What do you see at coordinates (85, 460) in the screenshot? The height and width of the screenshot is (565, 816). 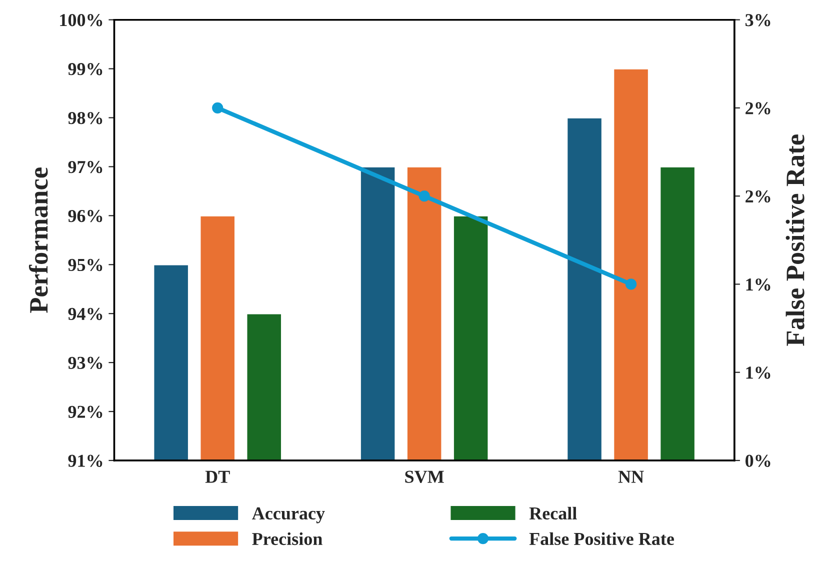 I see `y-tick-label: 91%` at bounding box center [85, 460].